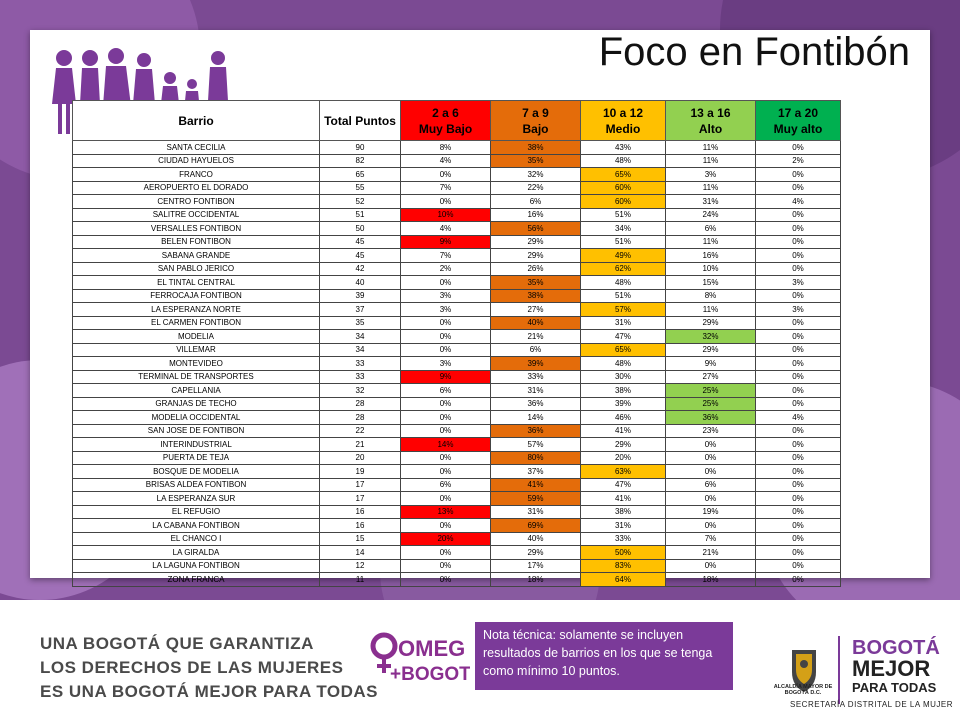 The height and width of the screenshot is (720, 960). I want to click on barrio-cell: VERSALLES FONTIBON, so click(196, 228).